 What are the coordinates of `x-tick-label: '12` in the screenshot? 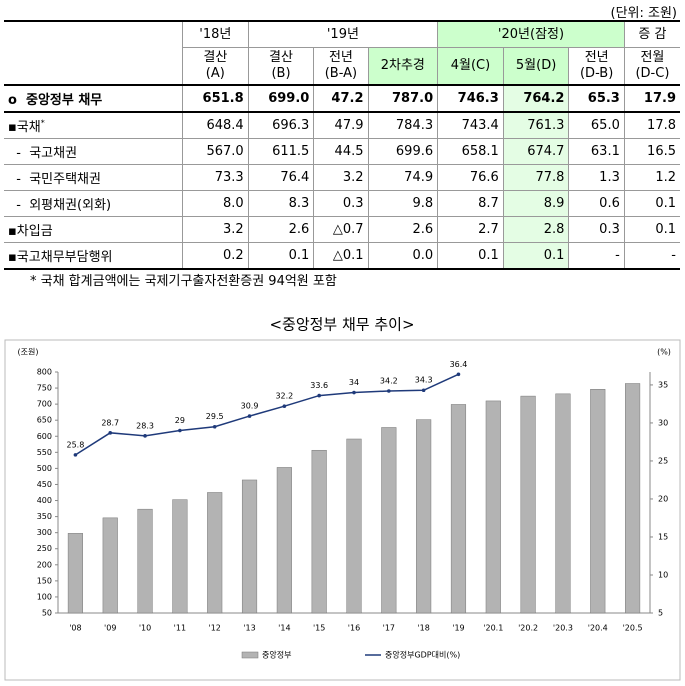 It's located at (215, 628).